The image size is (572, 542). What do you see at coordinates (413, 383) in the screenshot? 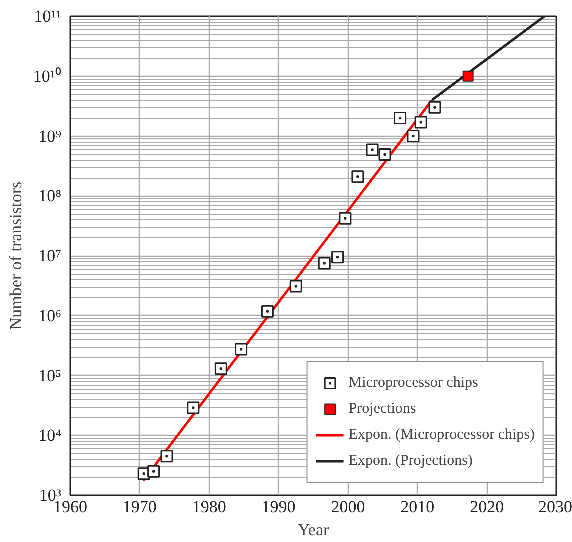
I see `legend-label: Microprocessor chips` at bounding box center [413, 383].